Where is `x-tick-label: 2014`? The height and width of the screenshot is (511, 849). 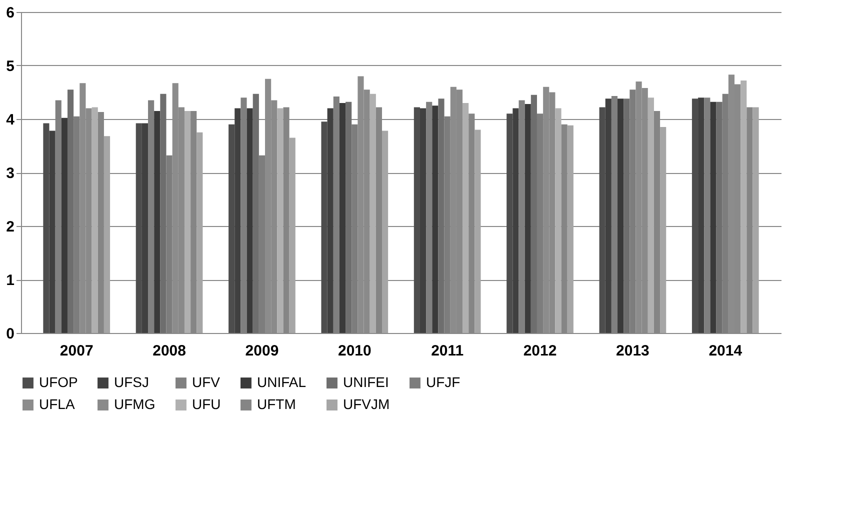
x-tick-label: 2014 is located at coordinates (725, 351).